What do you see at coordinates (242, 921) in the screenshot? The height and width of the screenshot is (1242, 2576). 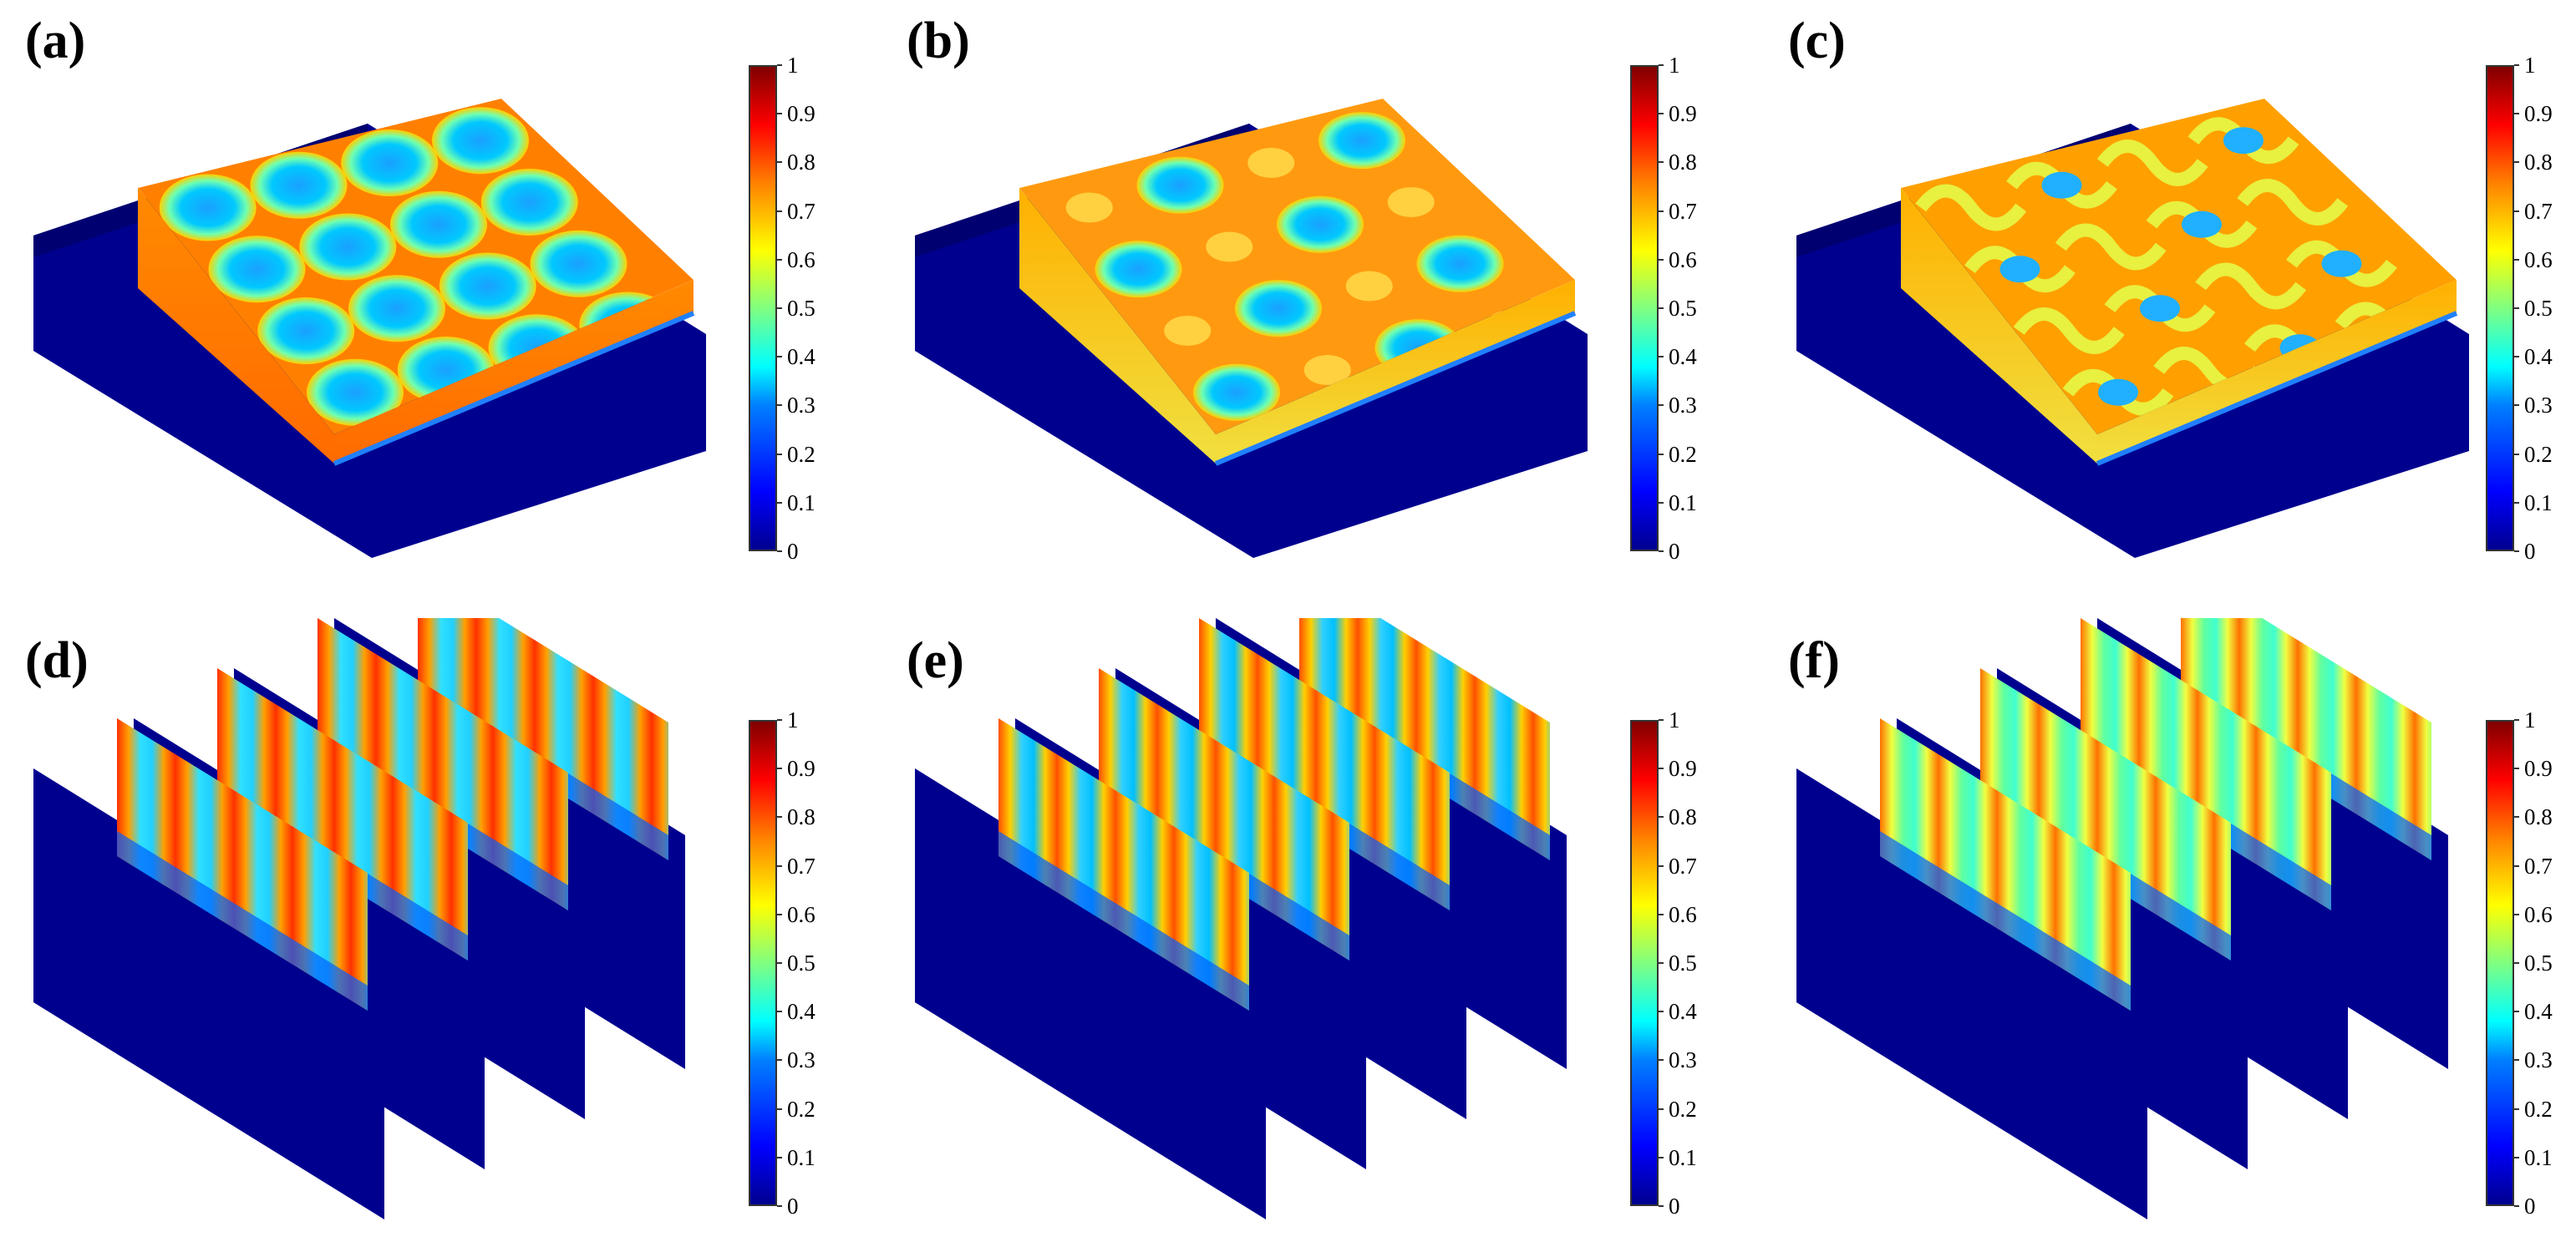 I see `slice-interface` at bounding box center [242, 921].